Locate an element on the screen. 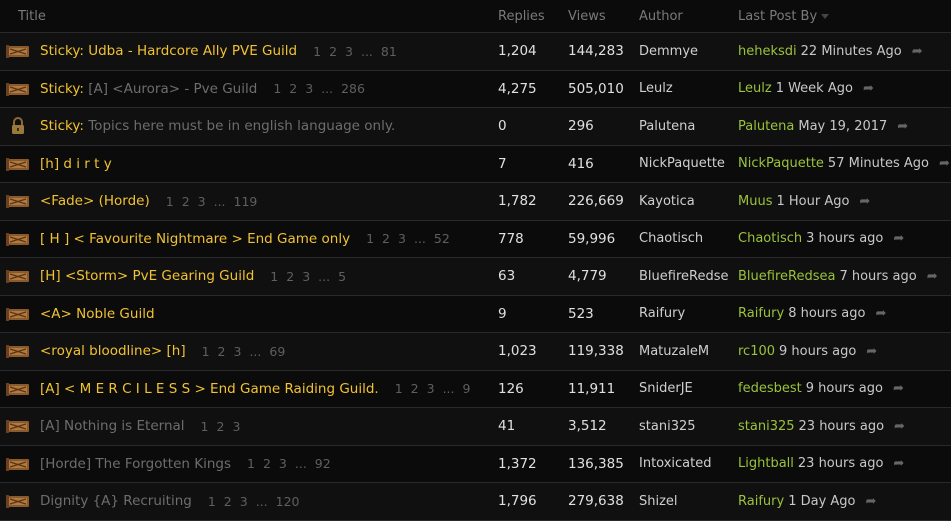 The image size is (951, 521). page-link: 120 is located at coordinates (287, 501).